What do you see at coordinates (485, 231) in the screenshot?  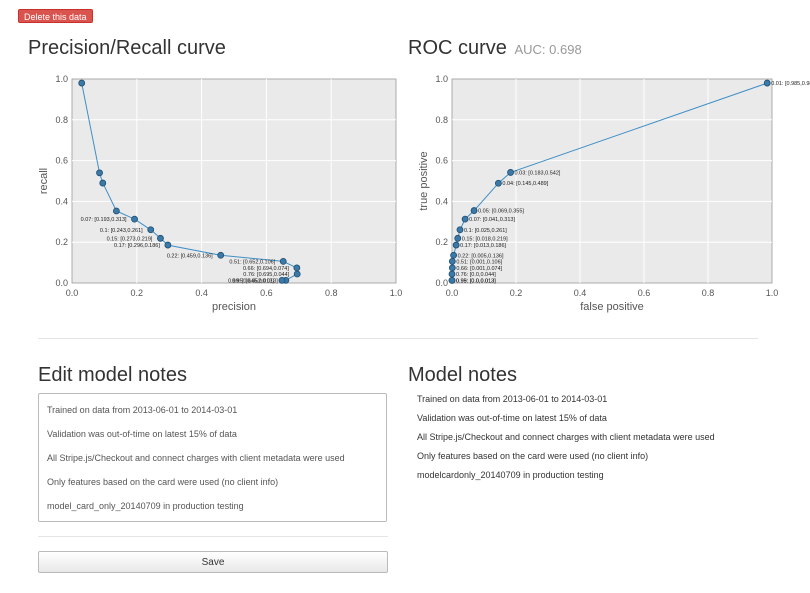 I see `roc-data-label: 0.1: [0.025,0.261]` at bounding box center [485, 231].